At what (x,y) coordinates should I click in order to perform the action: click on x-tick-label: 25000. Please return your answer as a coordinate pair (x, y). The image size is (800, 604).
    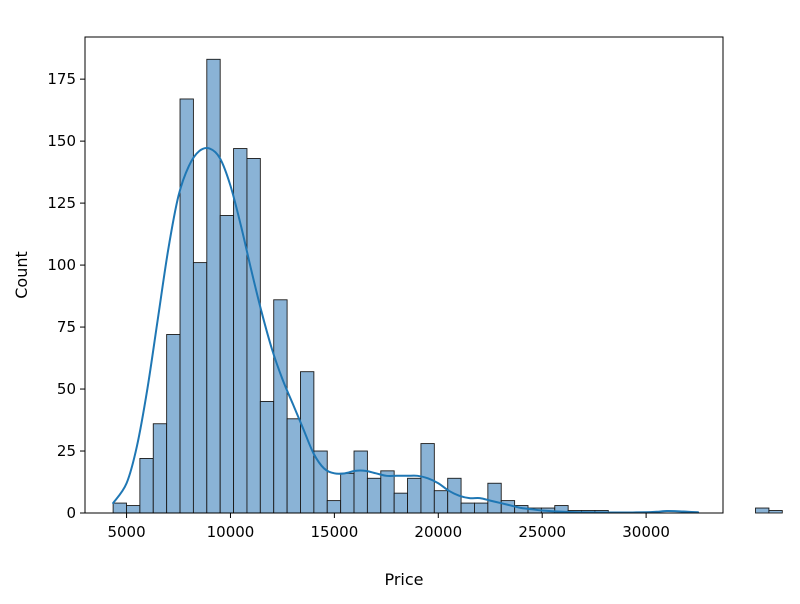
    Looking at the image, I should click on (542, 532).